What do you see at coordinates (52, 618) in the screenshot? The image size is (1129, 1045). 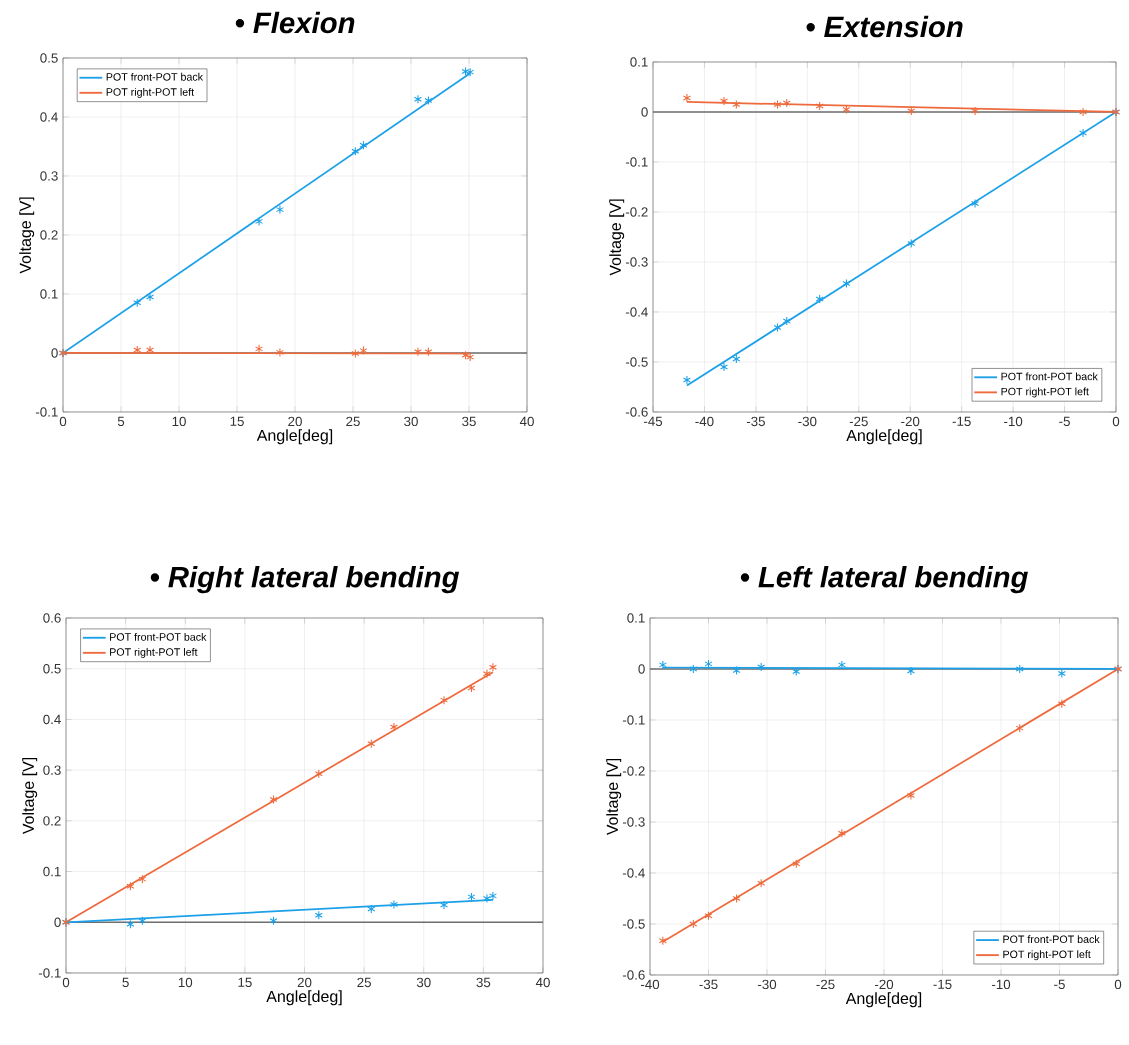 I see `y-tick-label: 0.6` at bounding box center [52, 618].